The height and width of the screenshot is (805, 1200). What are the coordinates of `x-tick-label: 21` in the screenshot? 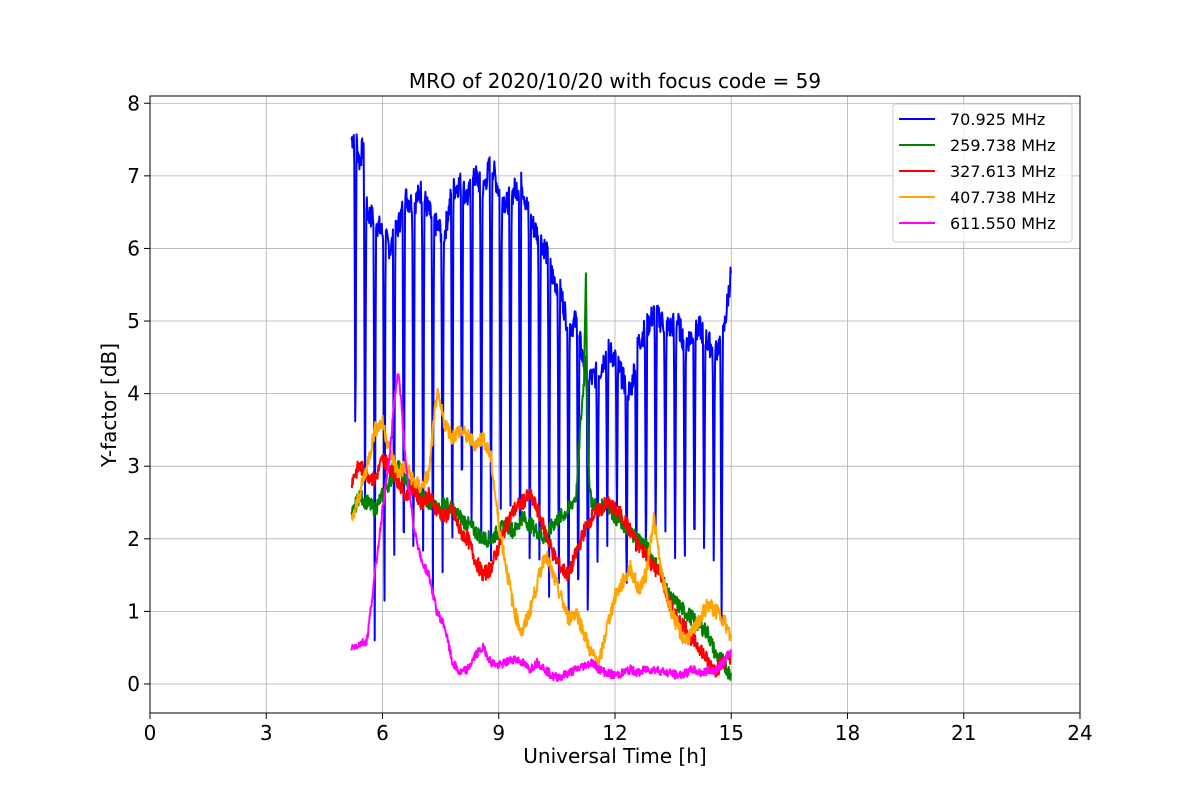 It's located at (963, 733).